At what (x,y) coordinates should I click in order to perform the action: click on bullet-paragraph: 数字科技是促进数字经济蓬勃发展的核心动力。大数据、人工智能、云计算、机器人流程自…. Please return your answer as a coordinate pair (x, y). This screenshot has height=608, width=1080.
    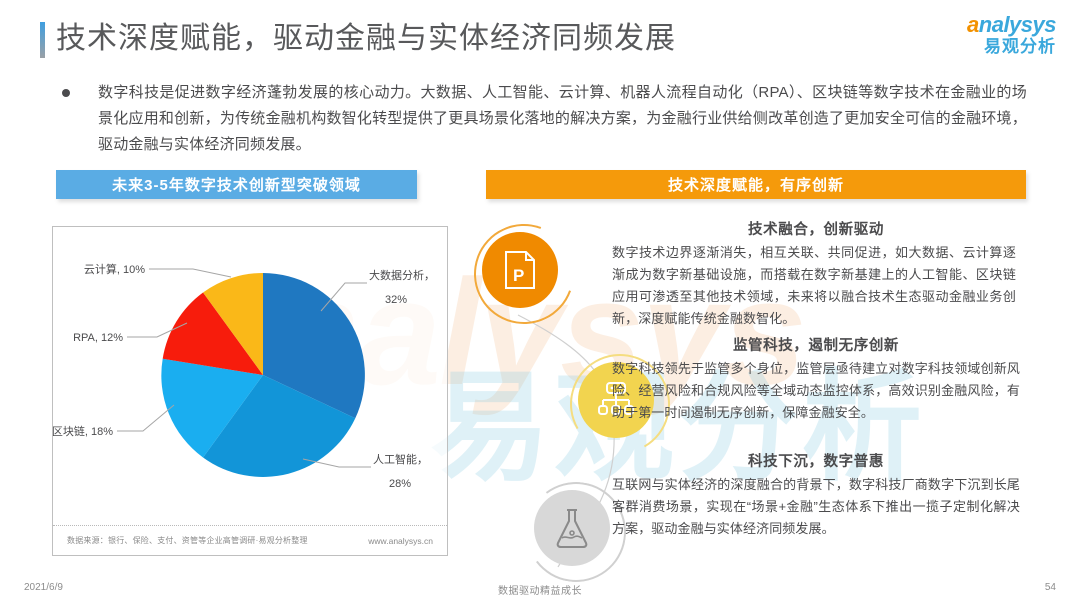
    Looking at the image, I should click on (544, 119).